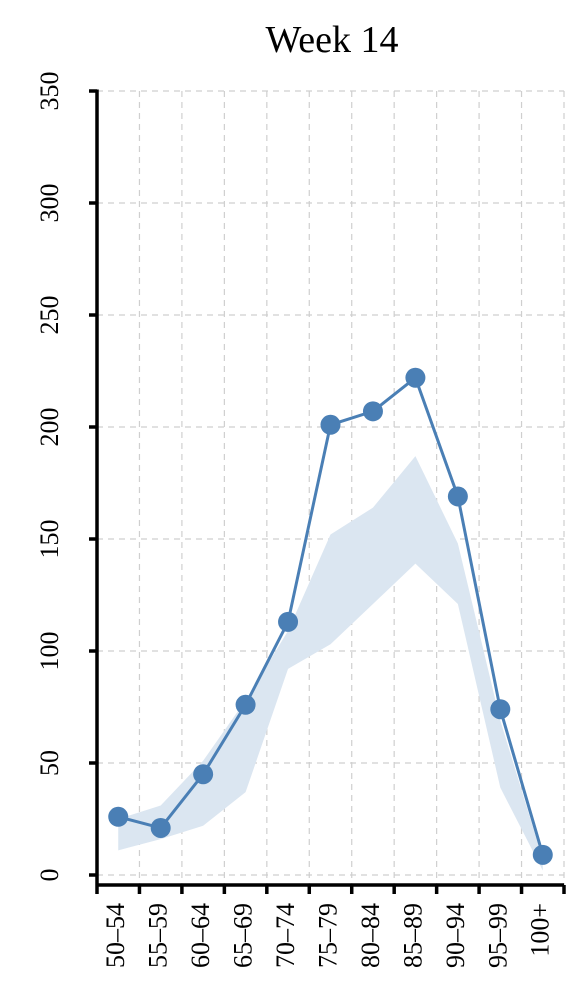 Image resolution: width=576 pixels, height=1005 pixels. Describe the element at coordinates (49, 203) in the screenshot. I see `y-tick-label: 300` at that location.